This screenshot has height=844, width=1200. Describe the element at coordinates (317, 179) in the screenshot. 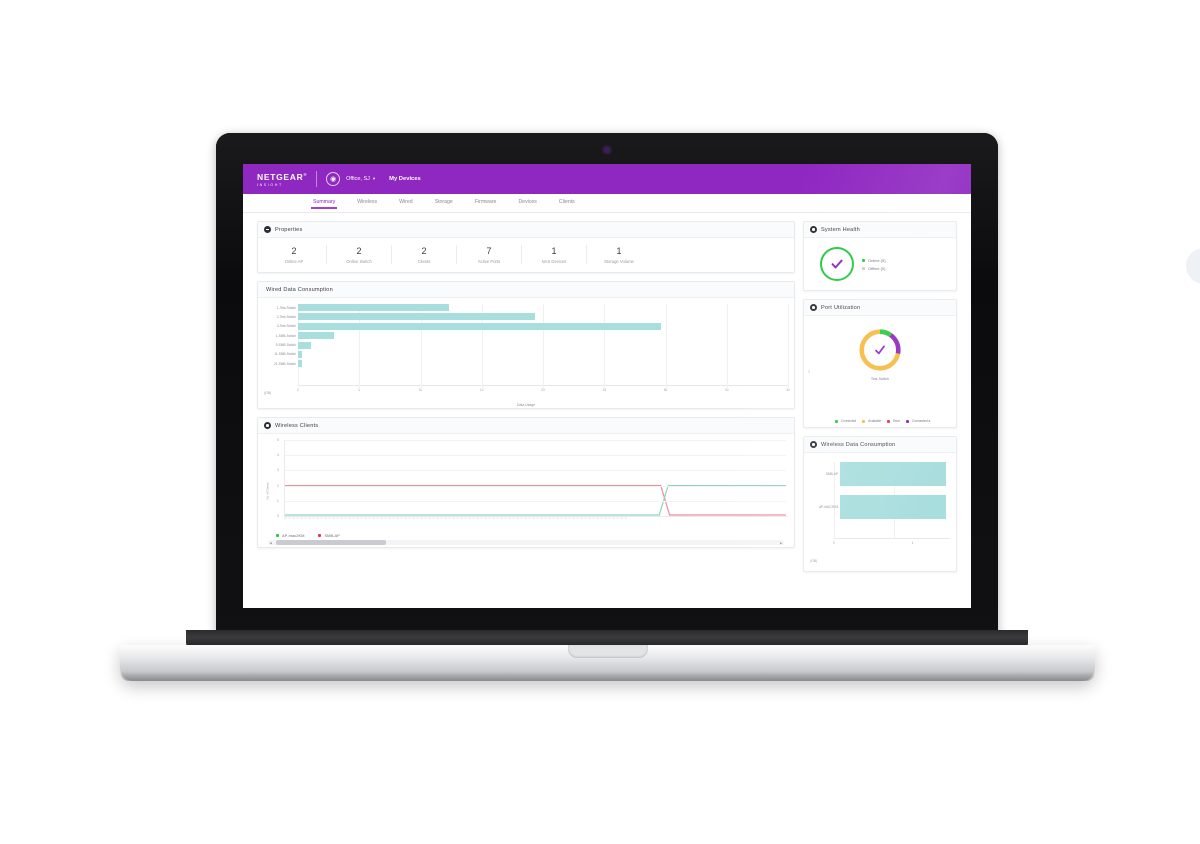

I see `header-divider` at that location.